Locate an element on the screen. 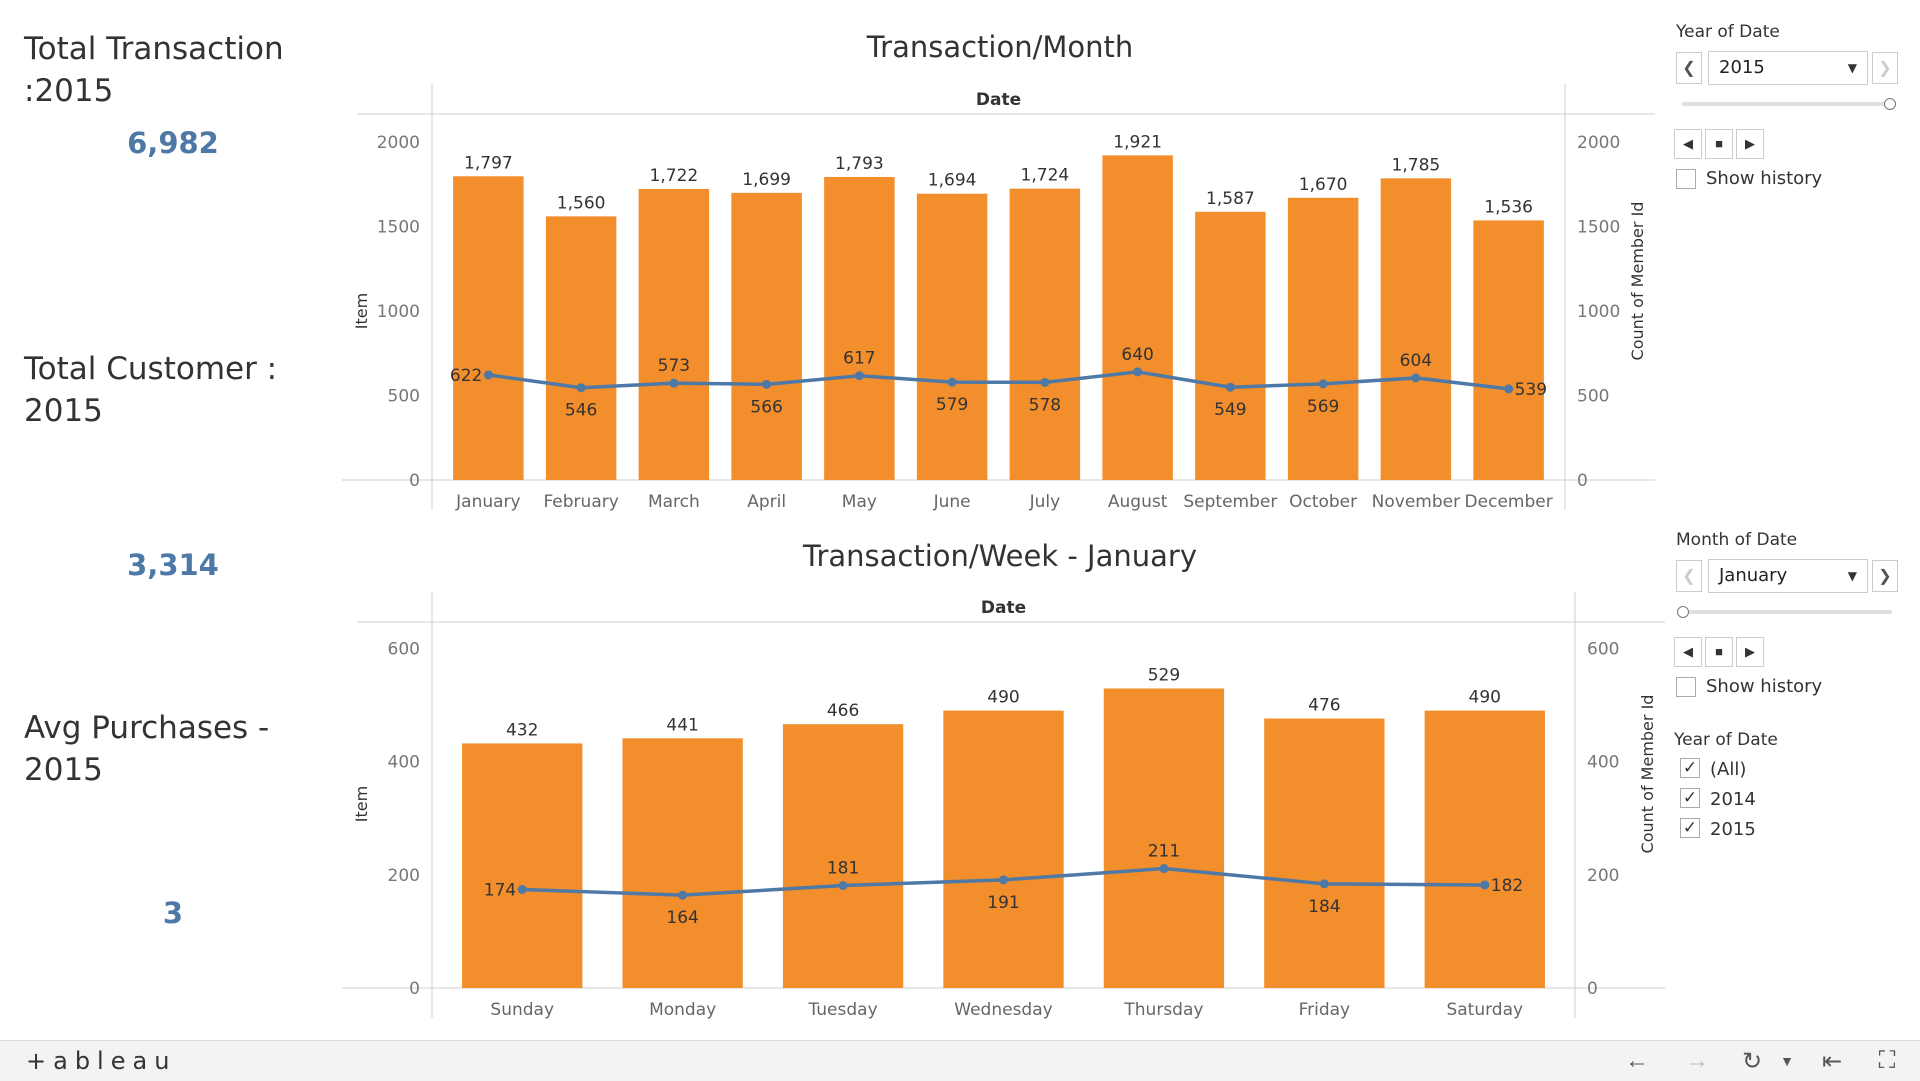 This screenshot has height=1081, width=1920. month-step-back-button: ◀ is located at coordinates (1688, 652).